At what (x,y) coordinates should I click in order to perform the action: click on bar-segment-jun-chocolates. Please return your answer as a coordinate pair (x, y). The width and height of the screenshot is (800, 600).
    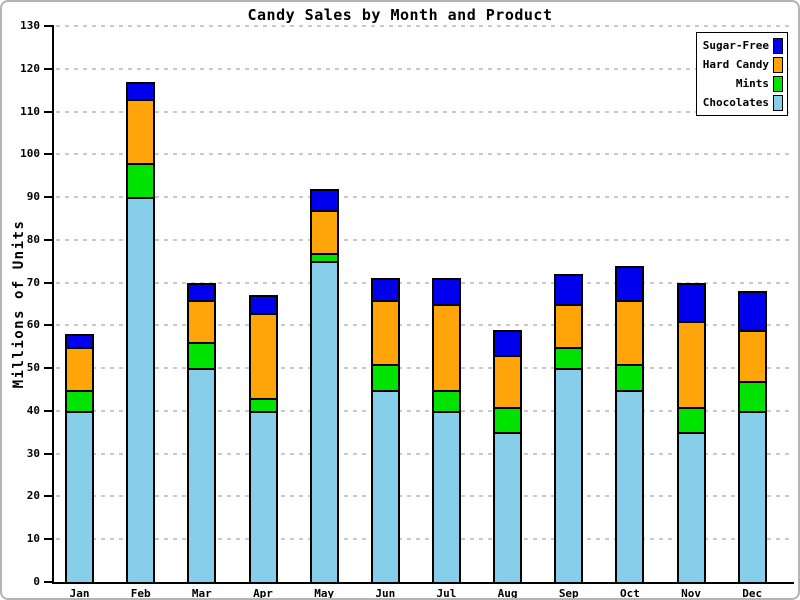
    Looking at the image, I should click on (385, 485).